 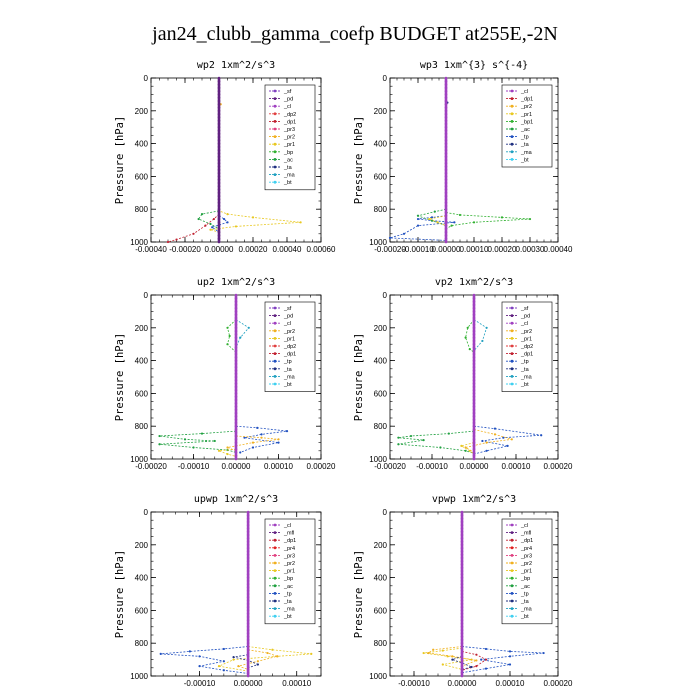 I want to click on legend-label: _pd, so click(x=288, y=317).